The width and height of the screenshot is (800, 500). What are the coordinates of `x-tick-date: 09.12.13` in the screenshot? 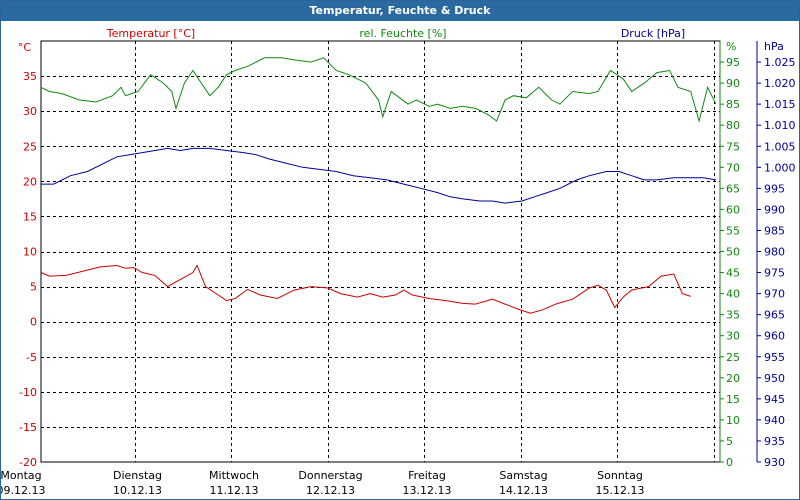 It's located at (23, 490).